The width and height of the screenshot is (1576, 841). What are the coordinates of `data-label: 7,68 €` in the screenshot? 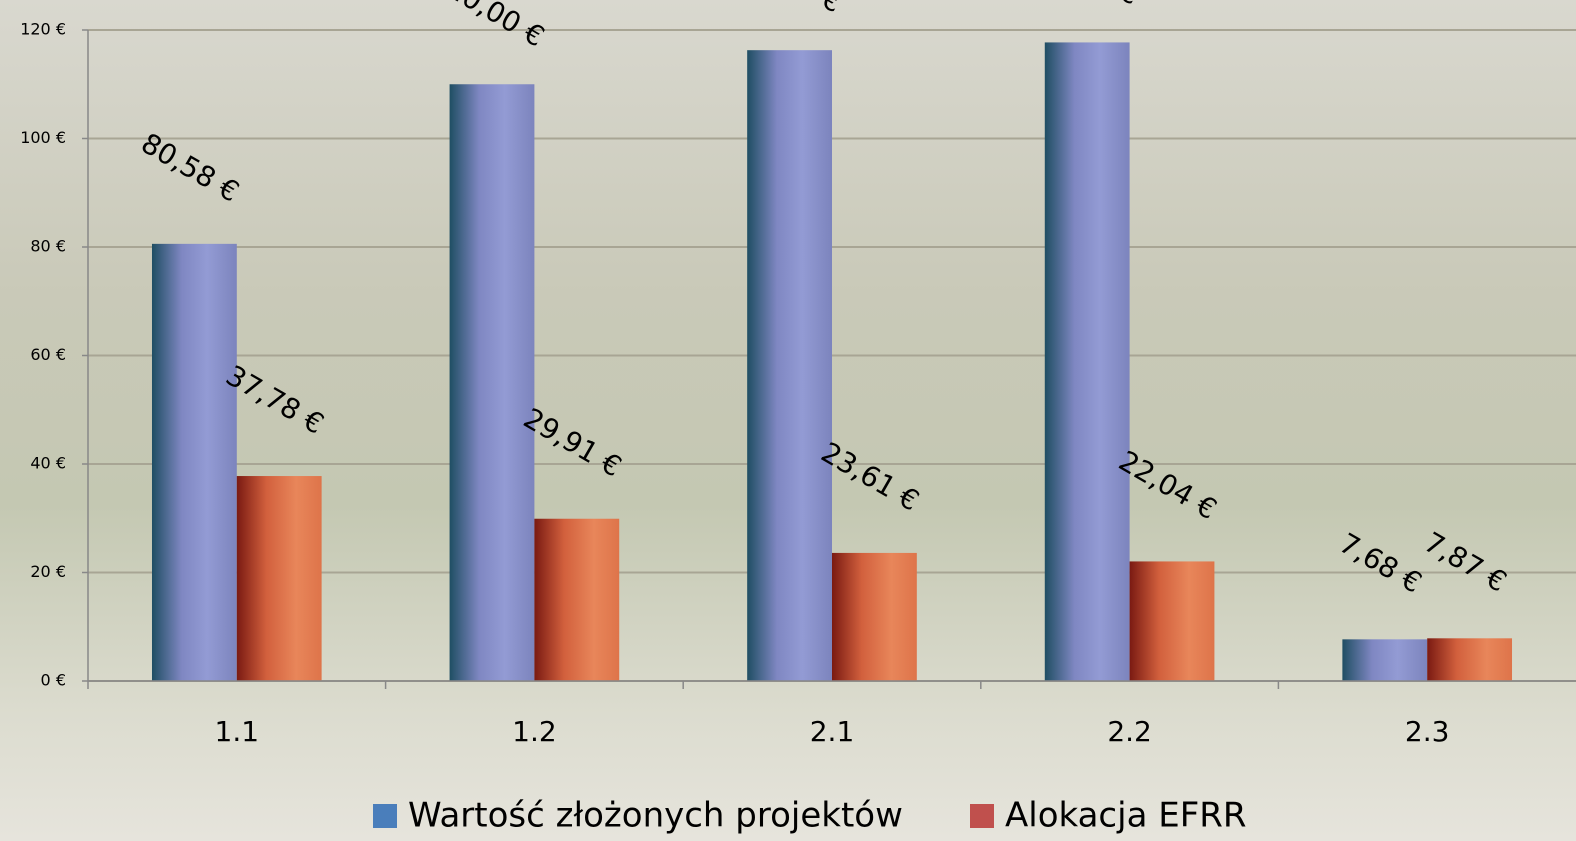 It's located at (1381, 562).